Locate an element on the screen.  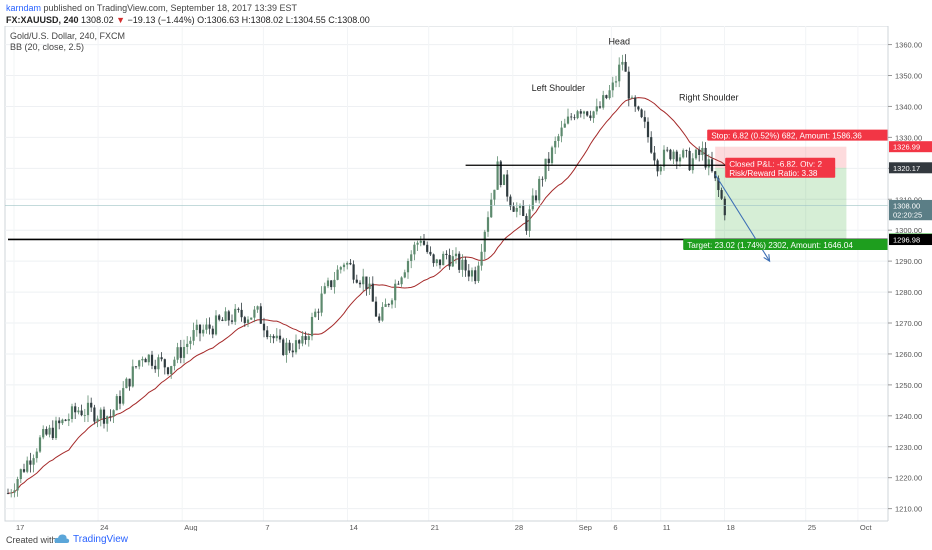
time-axis: 17 24 Aug 7 14 21 28 Sep 6 11 18 25 Oct is located at coordinates (446, 525).